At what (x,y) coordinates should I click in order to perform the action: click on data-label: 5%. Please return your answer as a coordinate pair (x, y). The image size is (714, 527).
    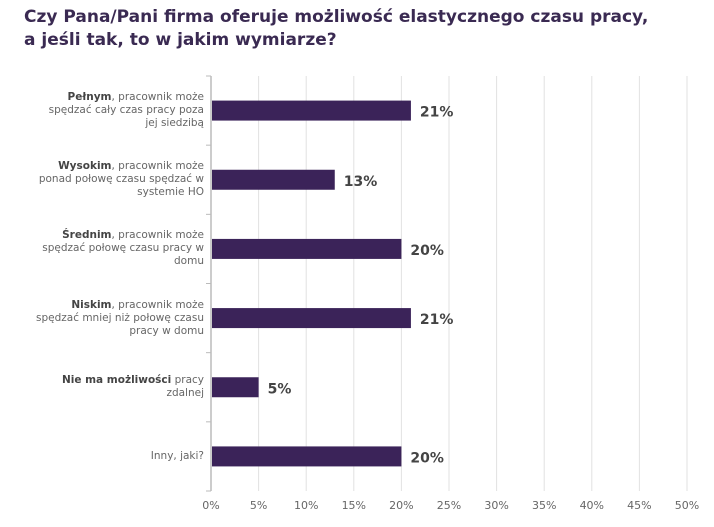
    Looking at the image, I should click on (280, 389).